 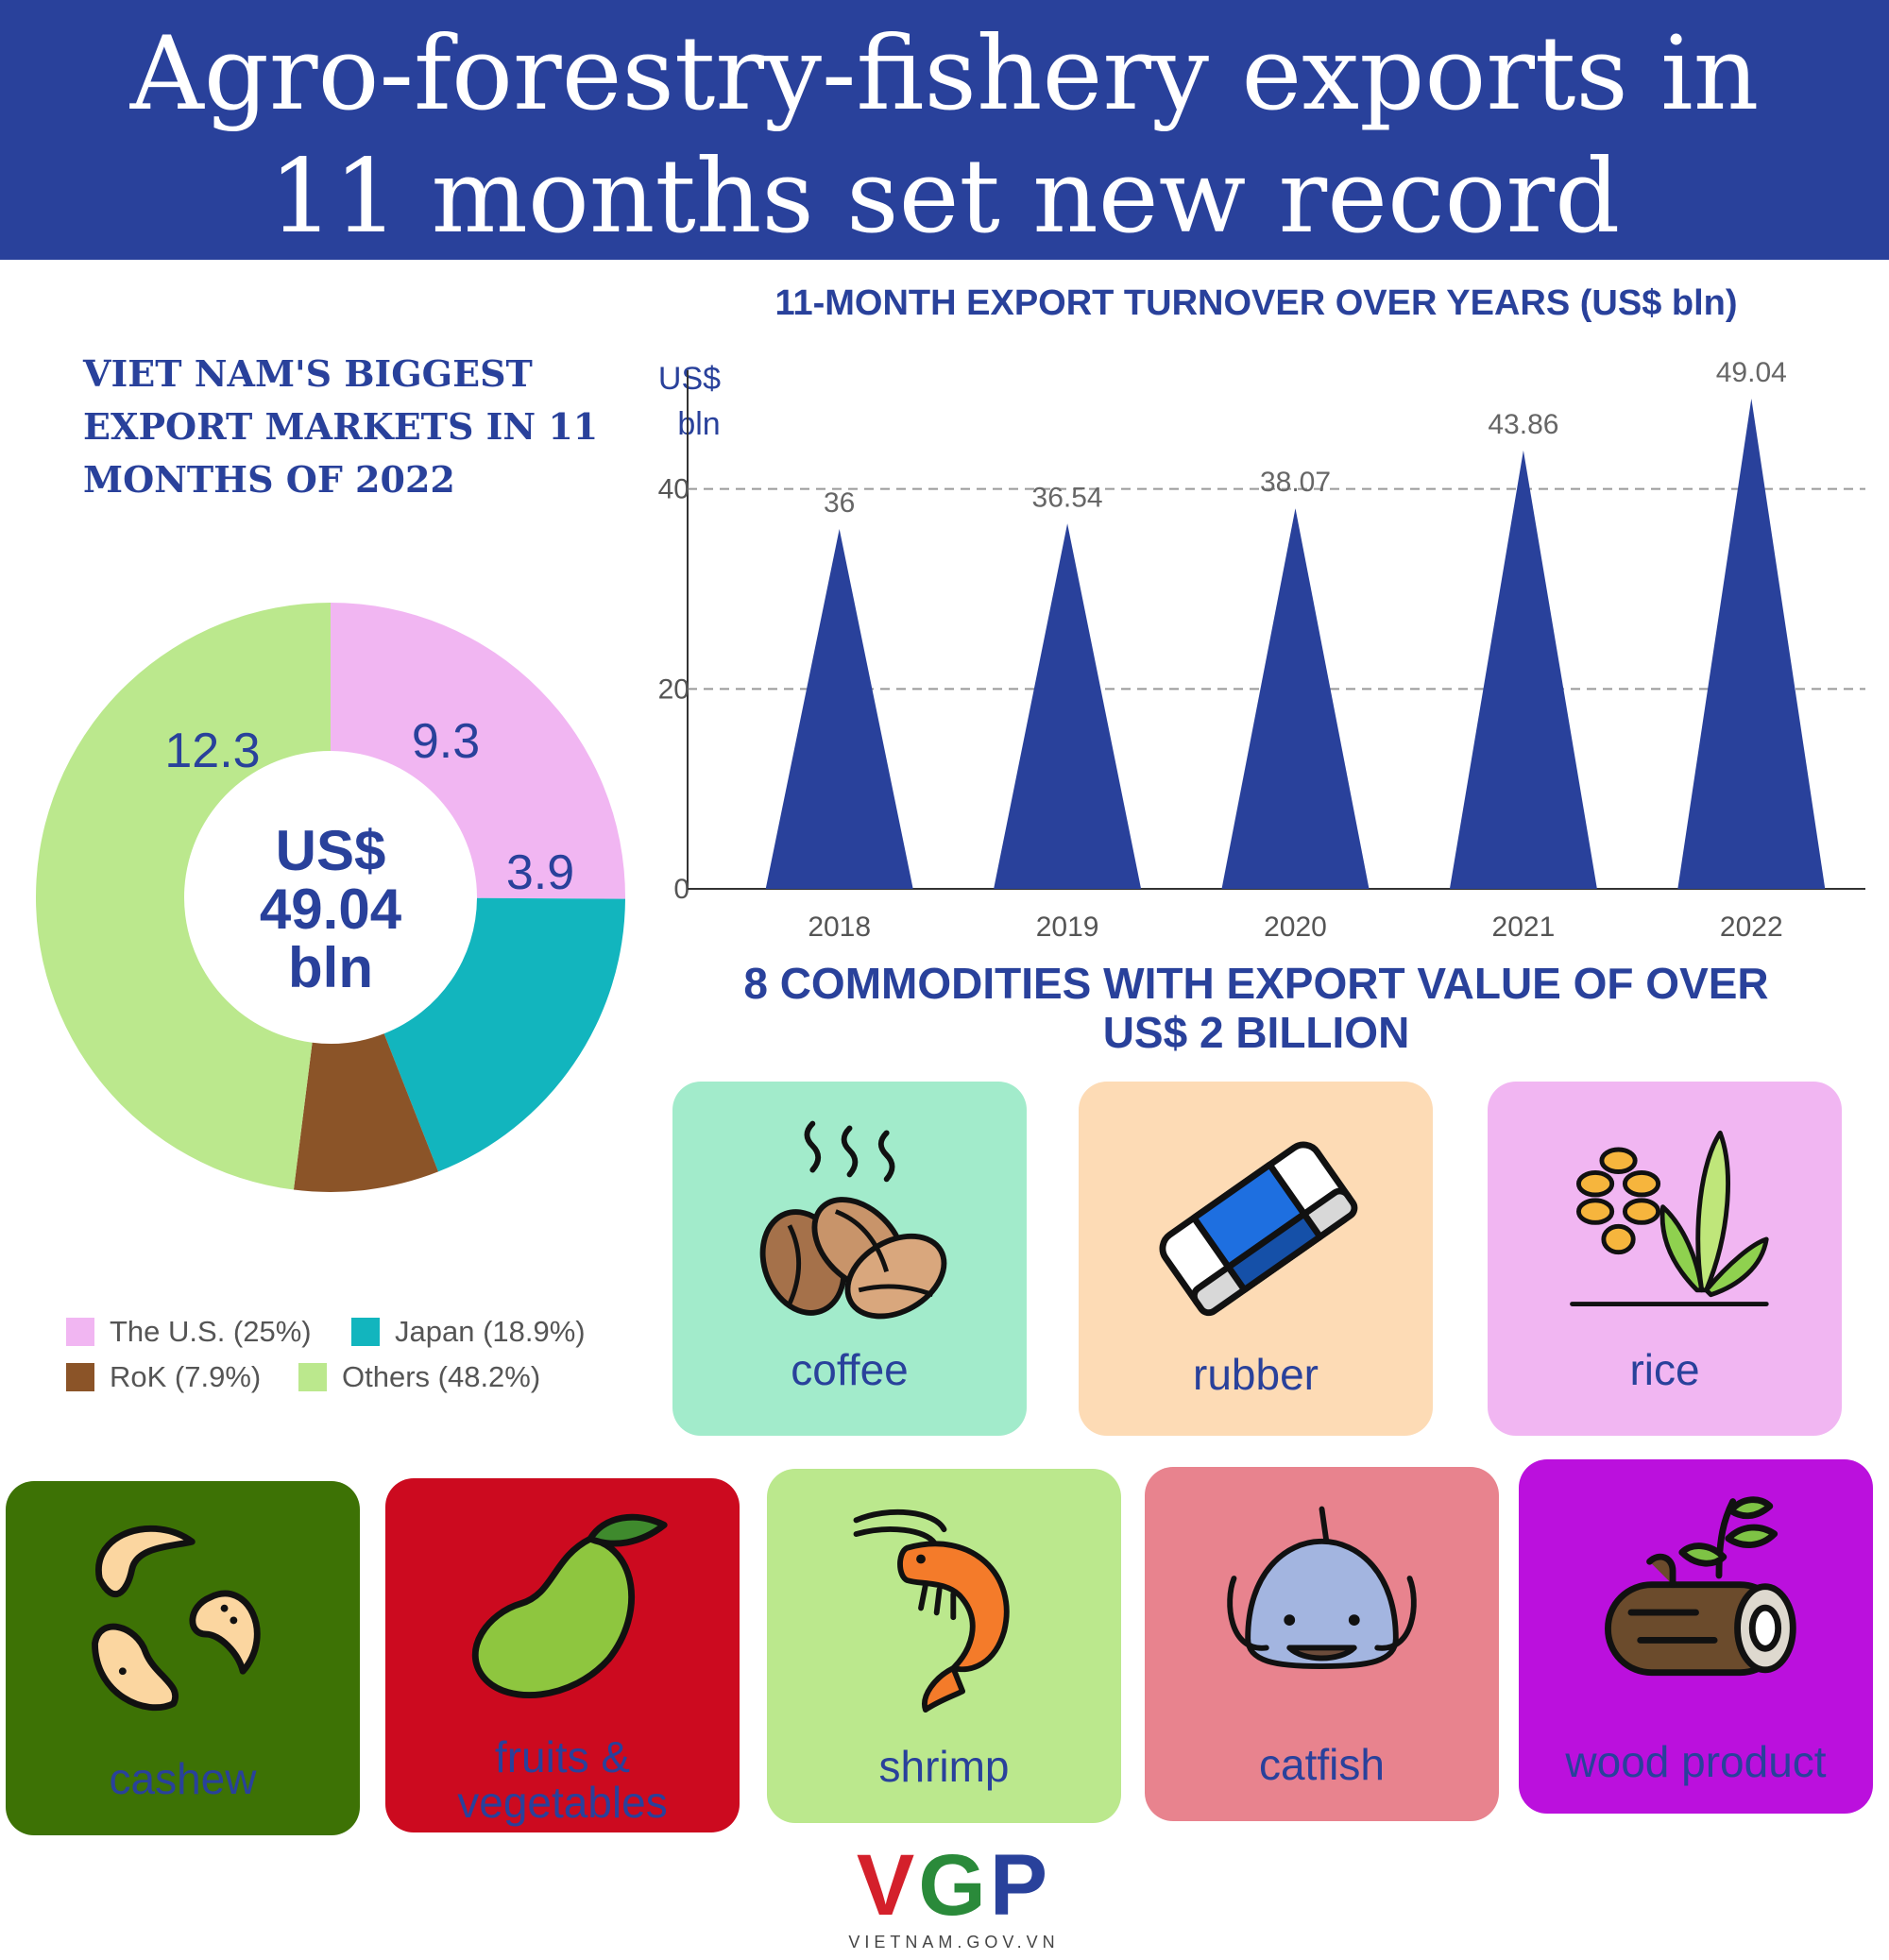 I want to click on commodity-tile-rubber: rubber, so click(x=1256, y=1259).